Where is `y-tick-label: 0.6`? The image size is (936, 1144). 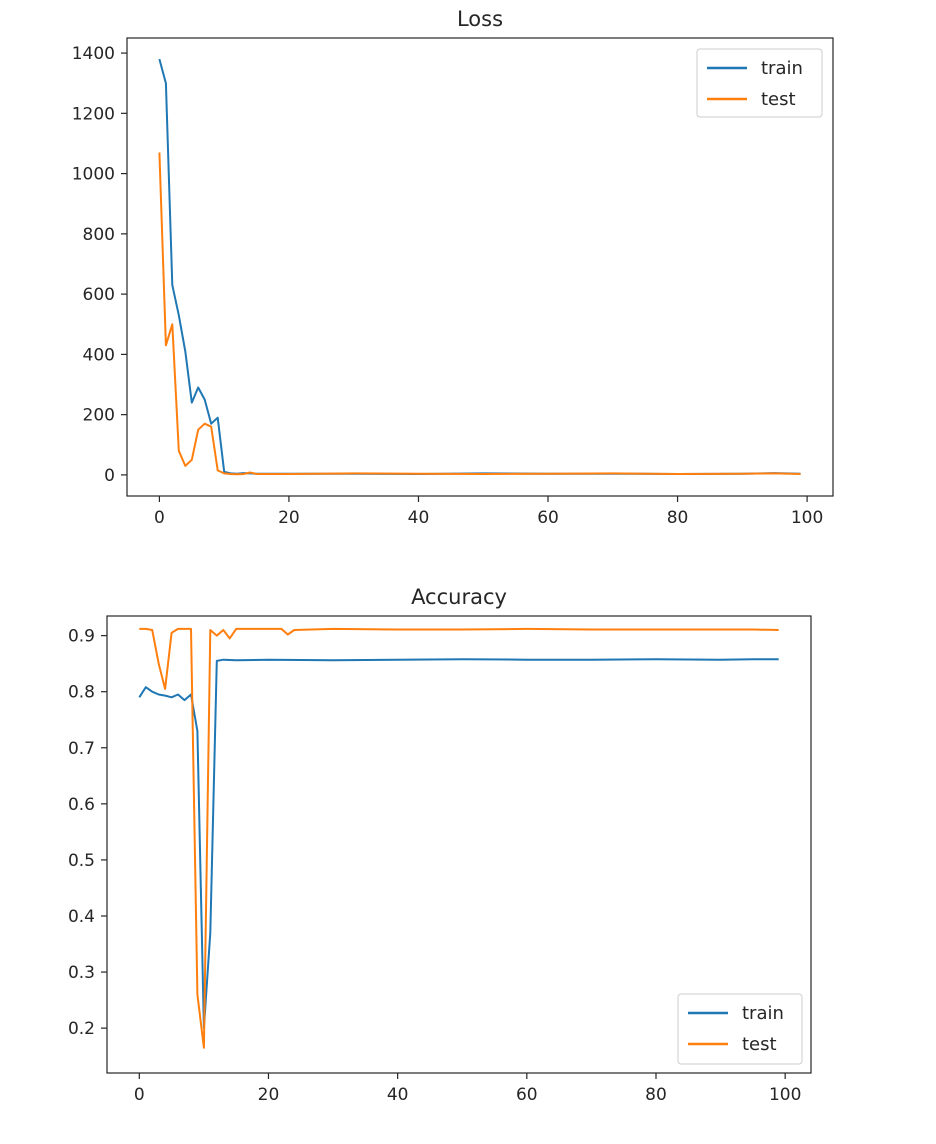
y-tick-label: 0.6 is located at coordinates (81, 805).